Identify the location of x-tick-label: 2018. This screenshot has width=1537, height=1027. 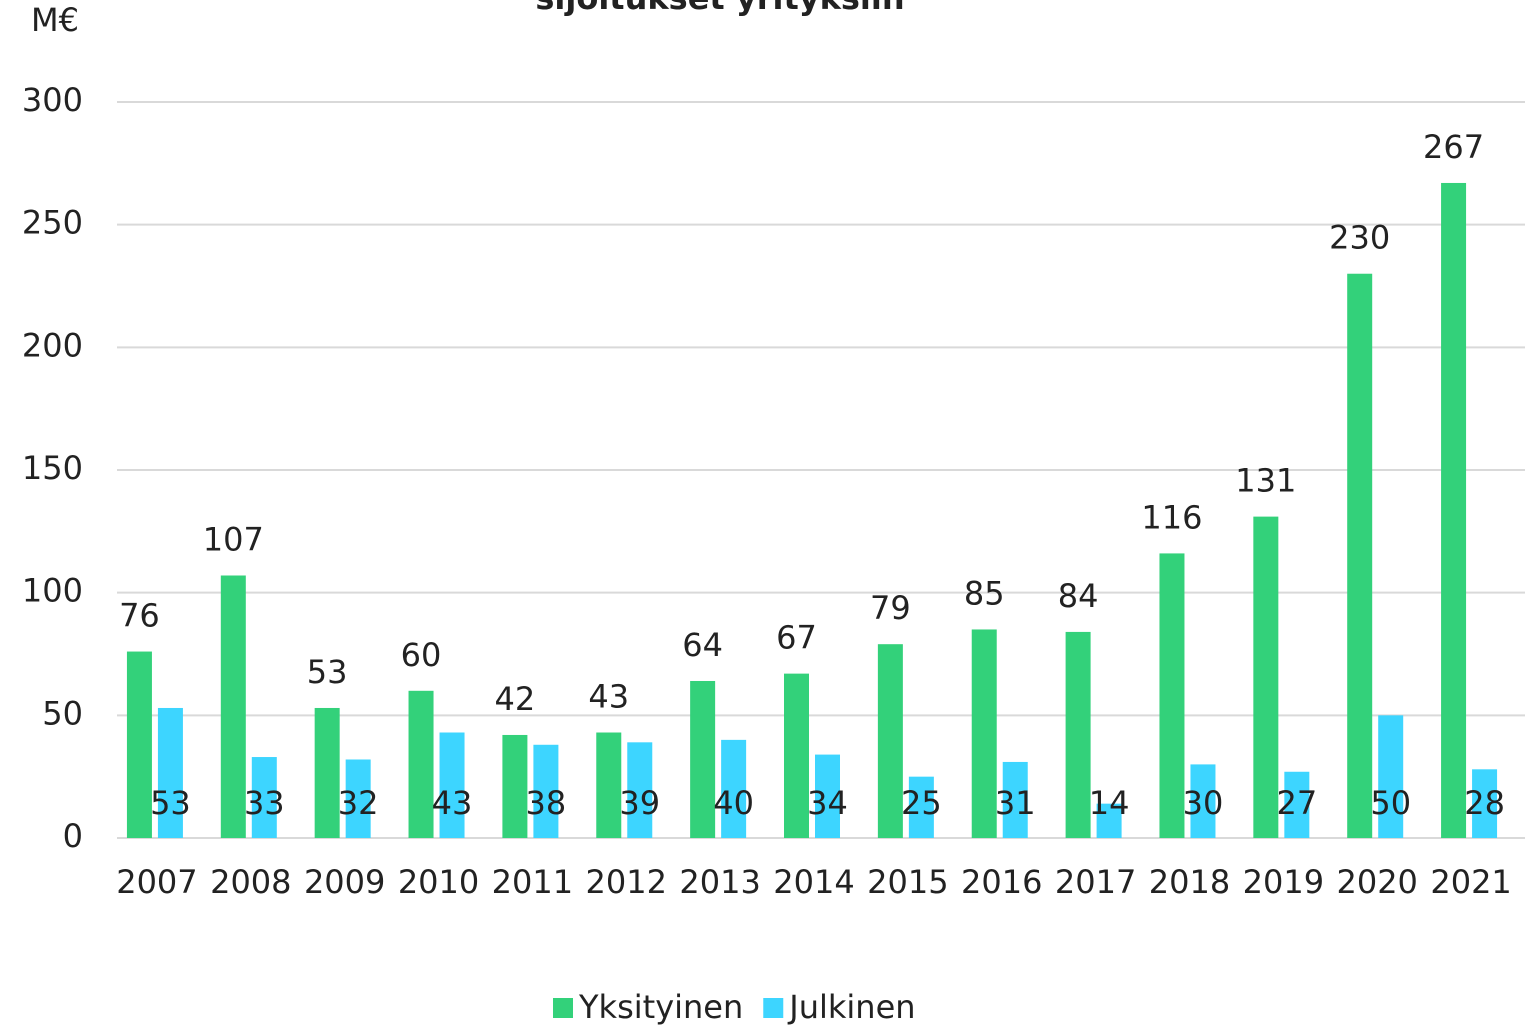
(1189, 882).